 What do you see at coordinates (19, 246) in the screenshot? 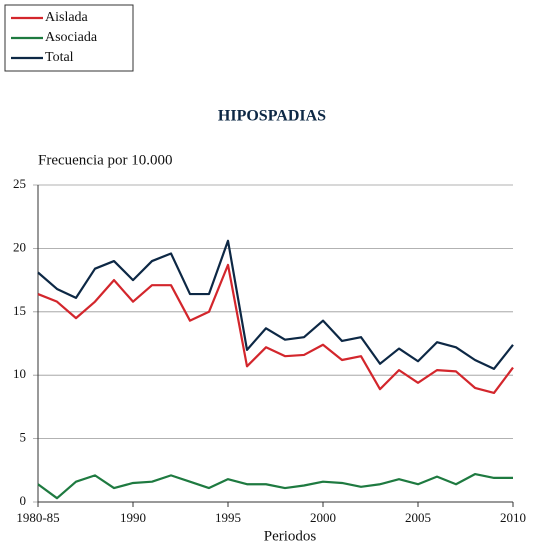
I see `y-tick-label: 20` at bounding box center [19, 246].